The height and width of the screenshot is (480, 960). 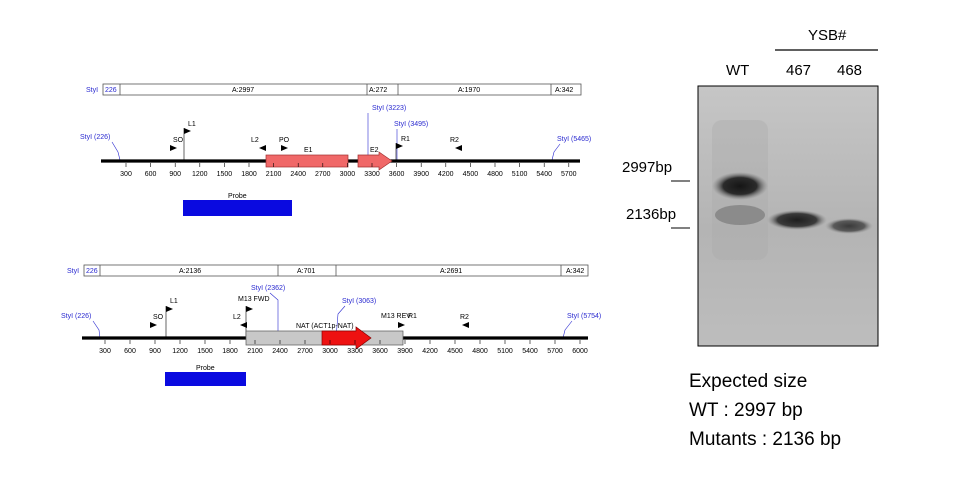 What do you see at coordinates (190, 271) in the screenshot?
I see `mutant-seg-a2136: A:2136` at bounding box center [190, 271].